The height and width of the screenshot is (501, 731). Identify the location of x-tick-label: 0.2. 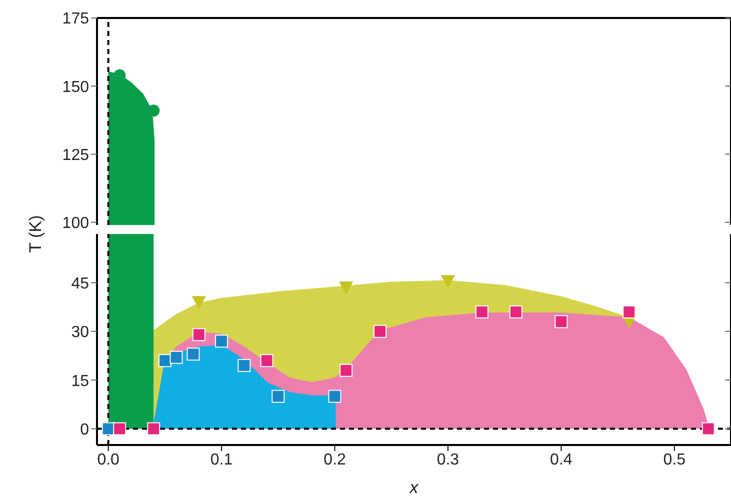
(335, 459).